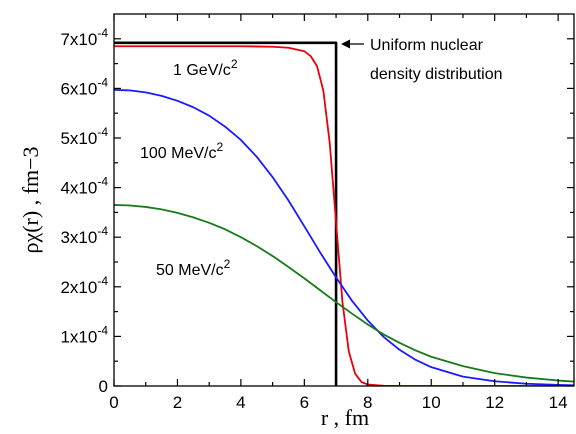 This screenshot has width=576, height=434. What do you see at coordinates (240, 402) in the screenshot?
I see `x-tick-label: 4` at bounding box center [240, 402].